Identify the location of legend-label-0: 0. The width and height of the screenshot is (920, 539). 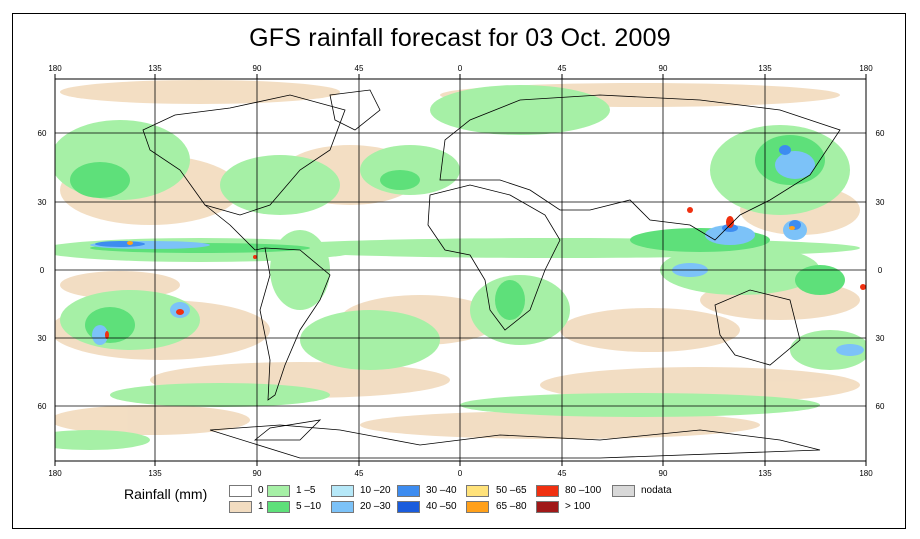
(261, 490).